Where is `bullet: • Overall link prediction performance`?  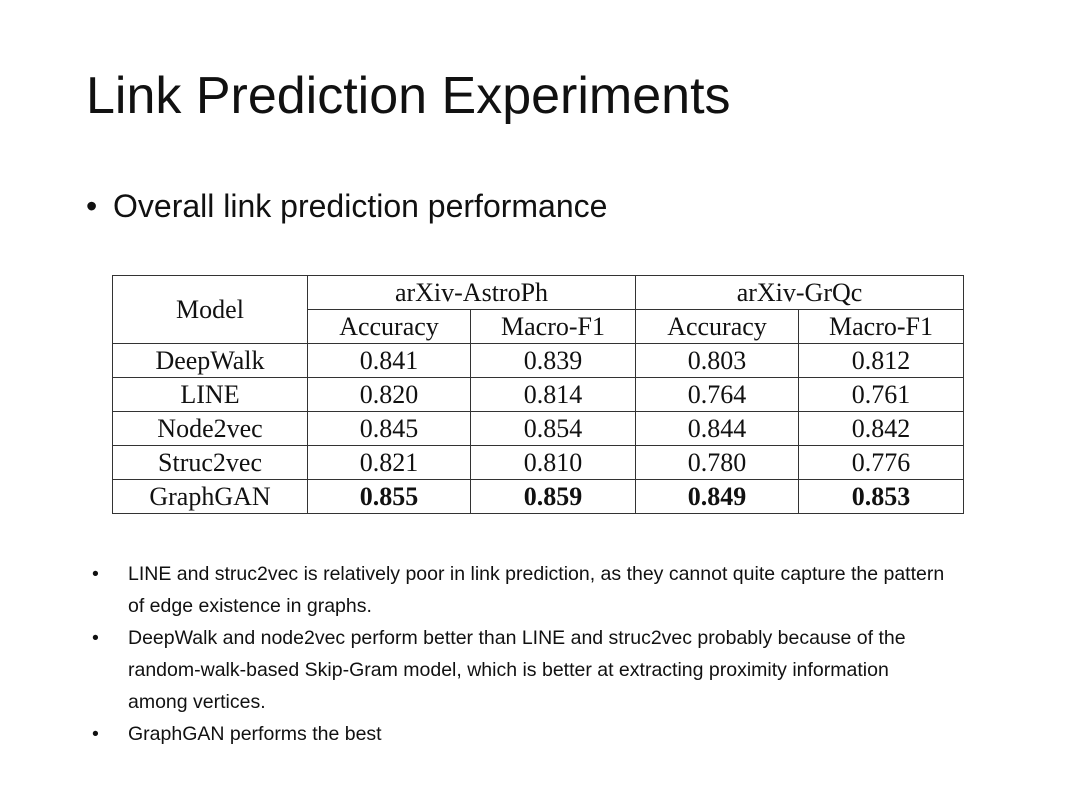 bullet: • Overall link prediction performance is located at coordinates (347, 206).